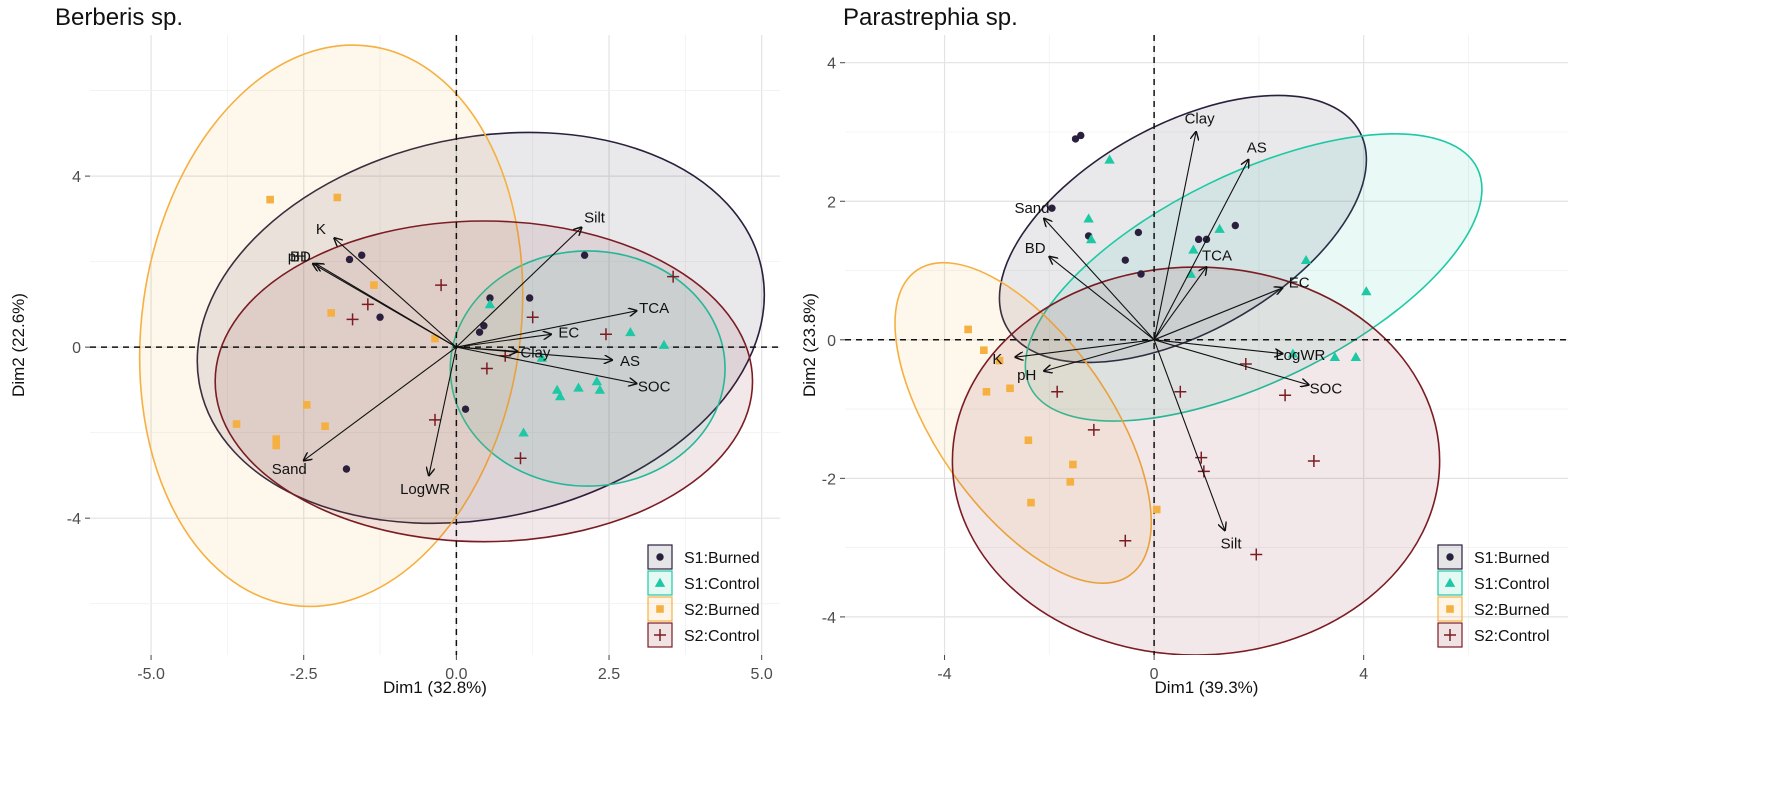 This screenshot has width=1772, height=803. What do you see at coordinates (722, 636) in the screenshot?
I see `legend-label: S2:Control` at bounding box center [722, 636].